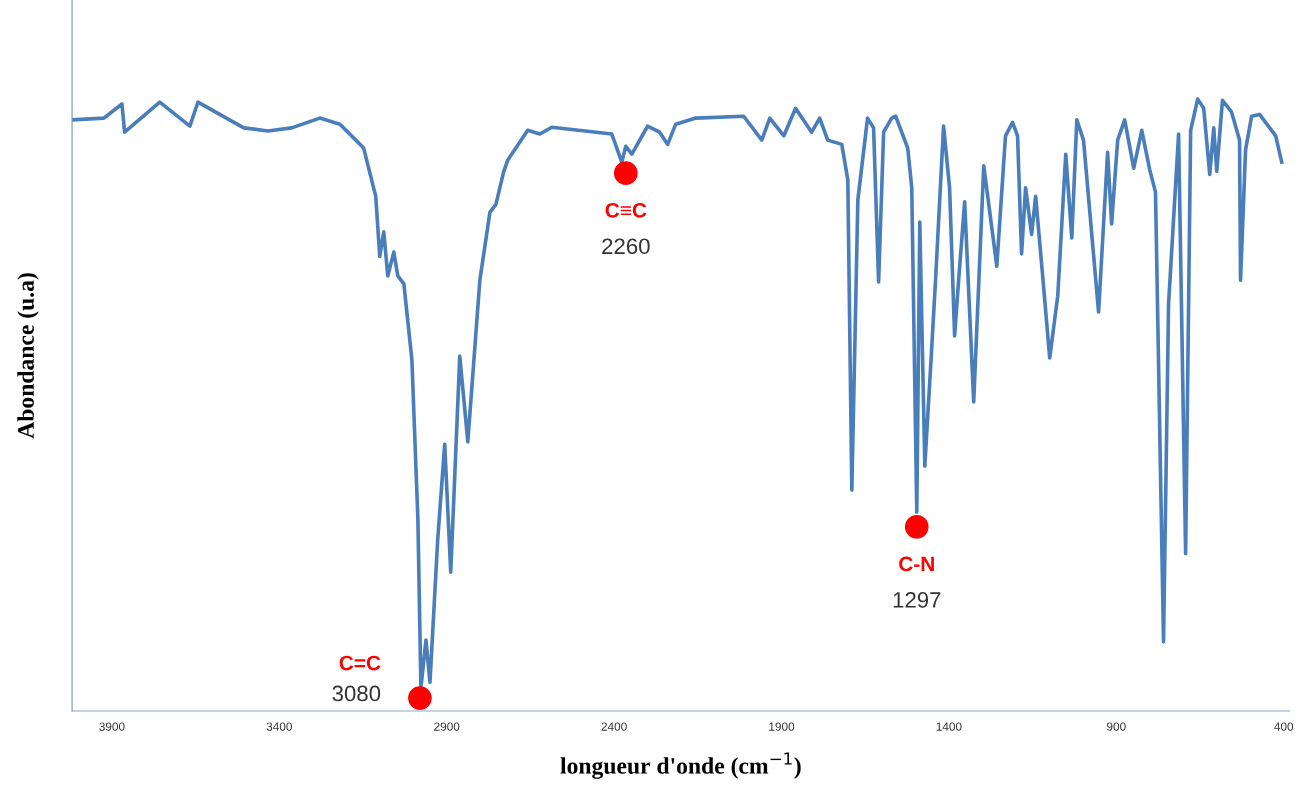  Describe the element at coordinates (447, 726) in the screenshot. I see `x-tick-label: 2900` at that location.